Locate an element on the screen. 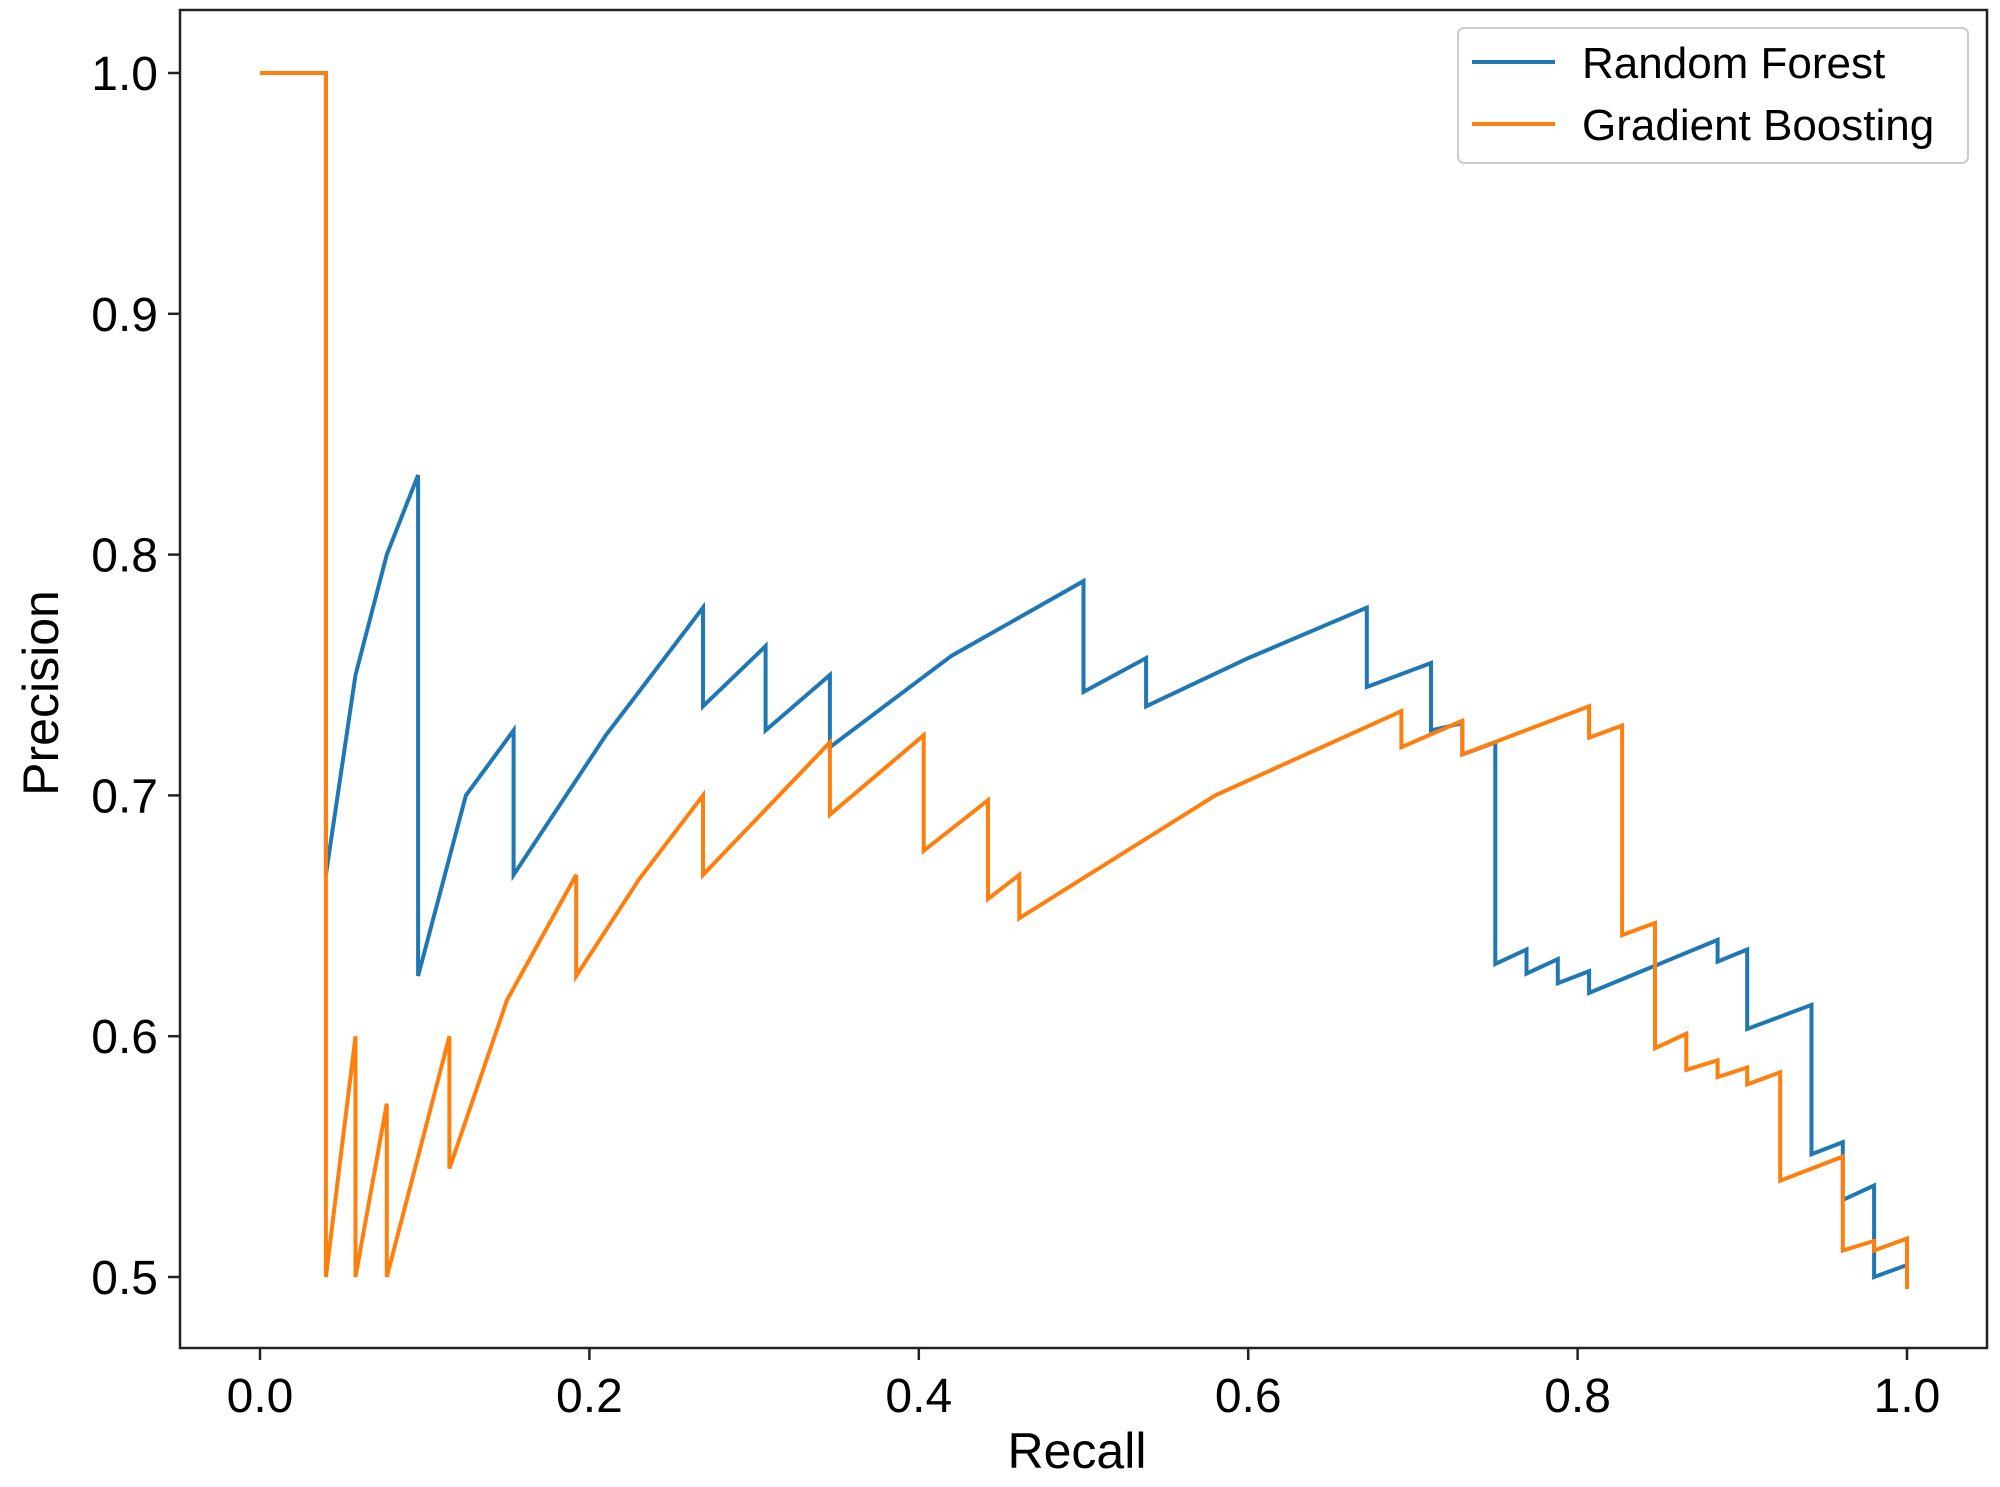  x-axis-label: Recall is located at coordinates (1077, 1451).